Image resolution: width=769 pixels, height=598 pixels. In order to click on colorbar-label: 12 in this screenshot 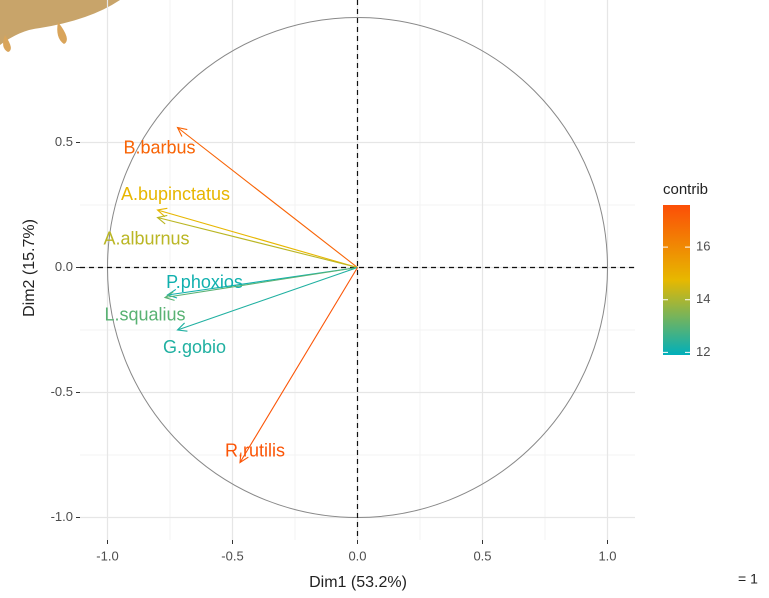, I will do `click(703, 351)`.